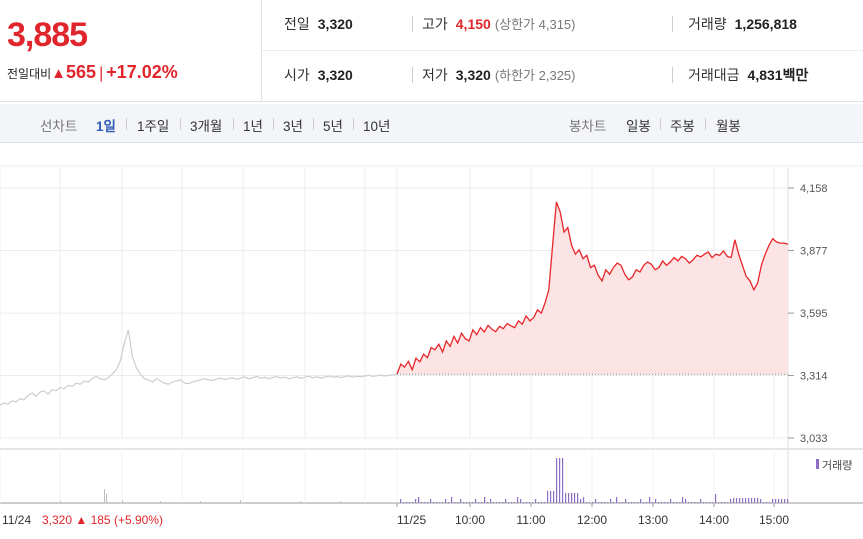 This screenshot has width=863, height=539. I want to click on today-price-line, so click(592, 288).